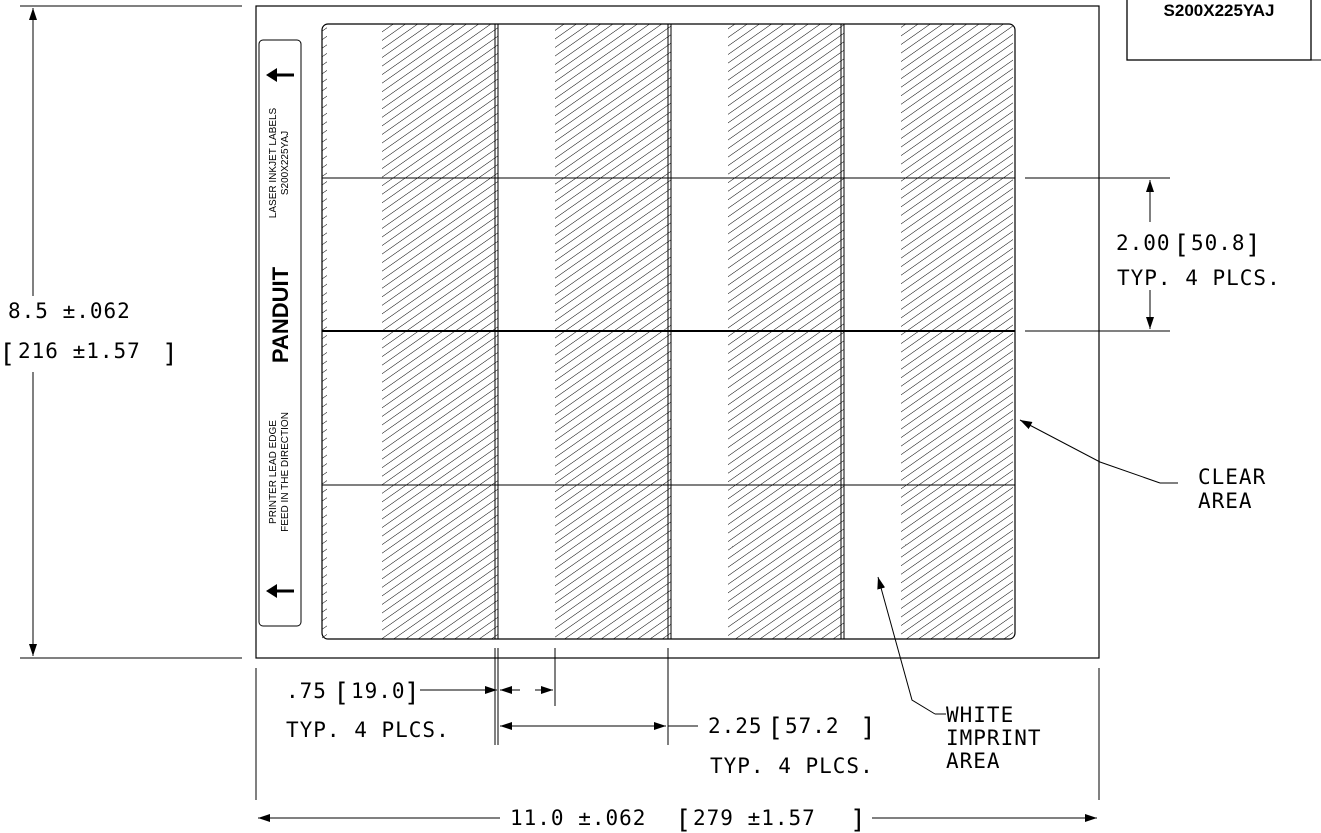  What do you see at coordinates (1219, 10) in the screenshot?
I see `part-number-text: S200X225YAJ` at bounding box center [1219, 10].